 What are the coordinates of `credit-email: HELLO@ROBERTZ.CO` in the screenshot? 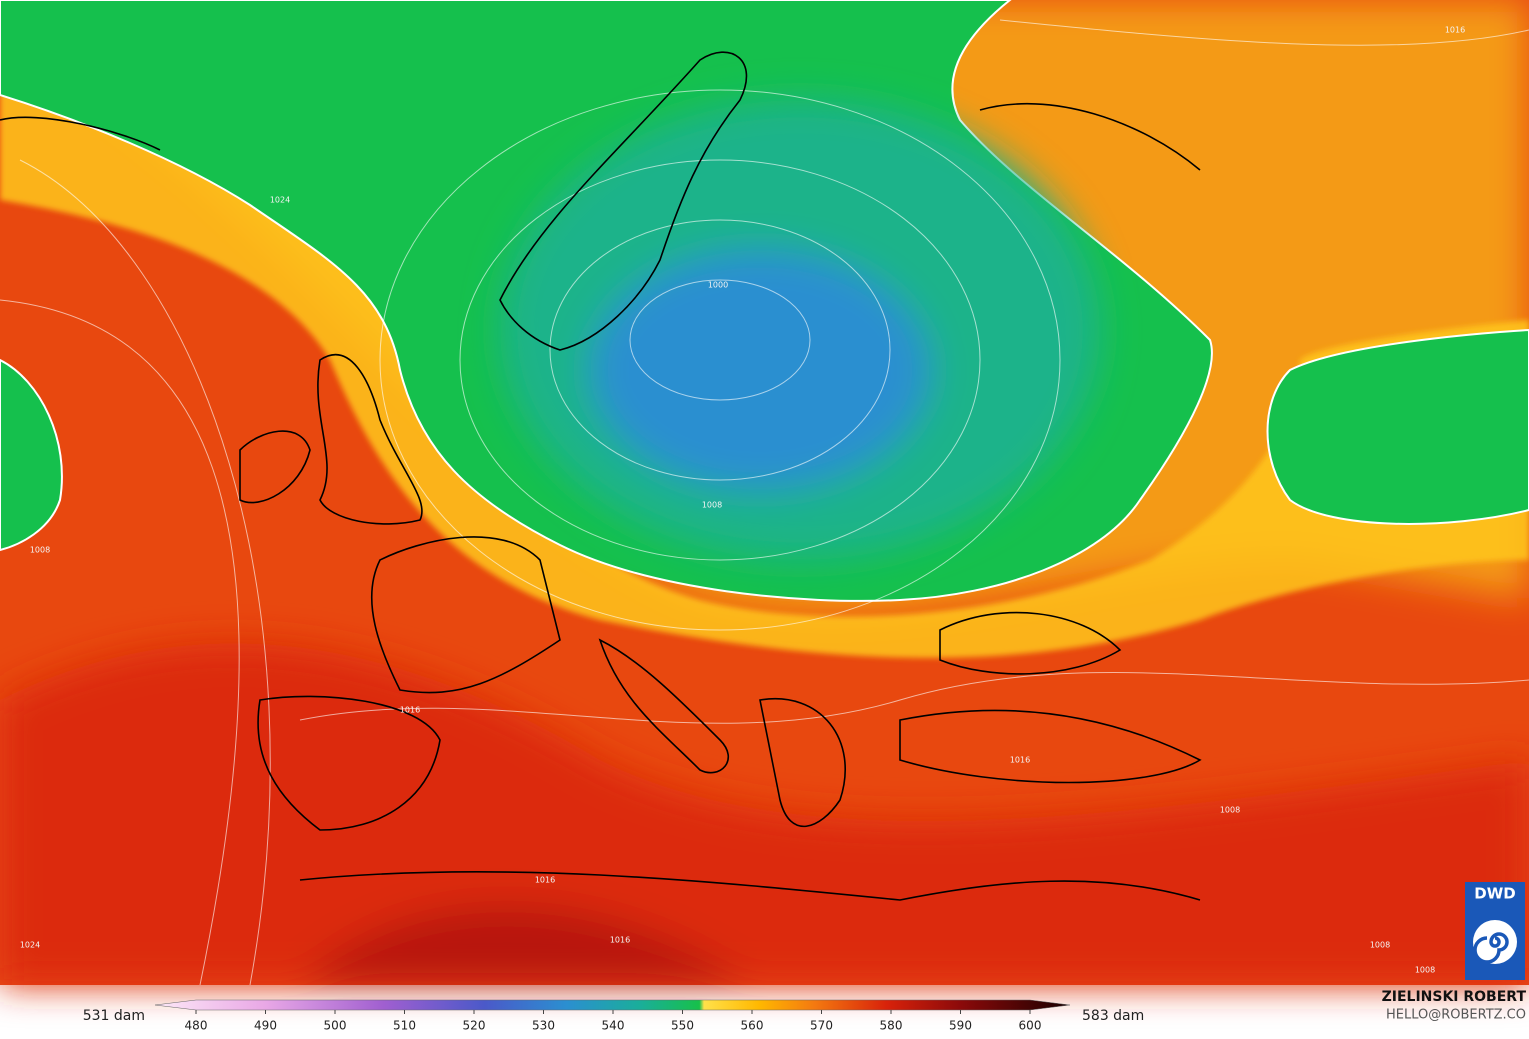 It's located at (1456, 1015).